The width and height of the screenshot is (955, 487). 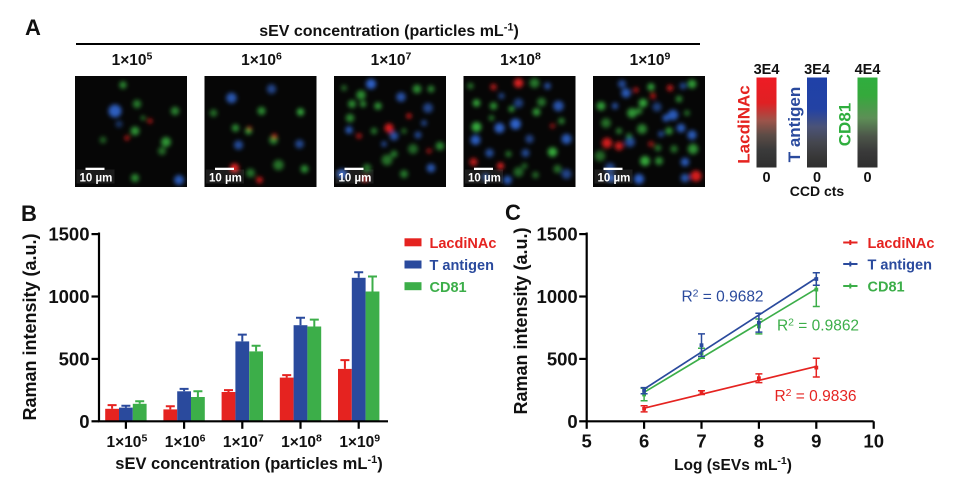 What do you see at coordinates (722, 297) in the screenshot?
I see `svg-text: R2 = 0.9682` at bounding box center [722, 297].